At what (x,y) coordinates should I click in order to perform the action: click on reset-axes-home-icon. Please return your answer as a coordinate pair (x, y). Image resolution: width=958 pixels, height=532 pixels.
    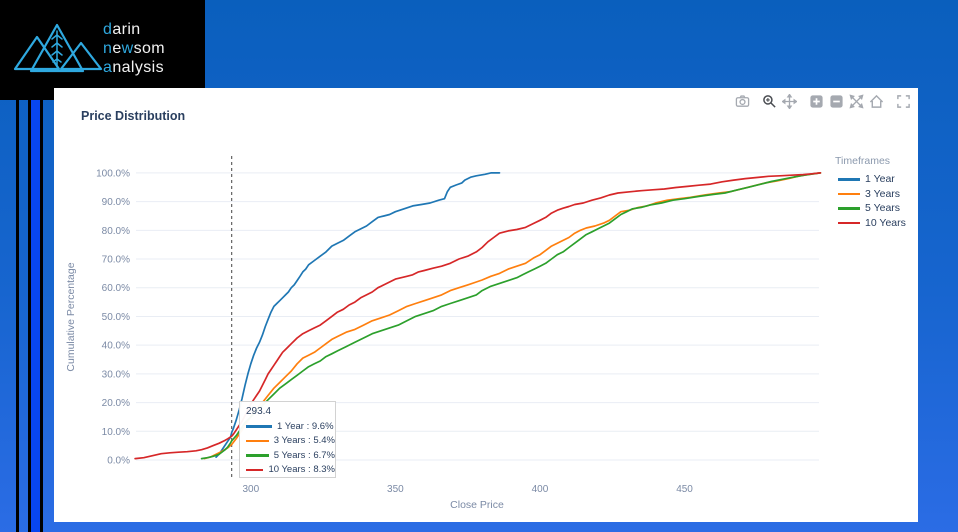
    Looking at the image, I should click on (876, 101).